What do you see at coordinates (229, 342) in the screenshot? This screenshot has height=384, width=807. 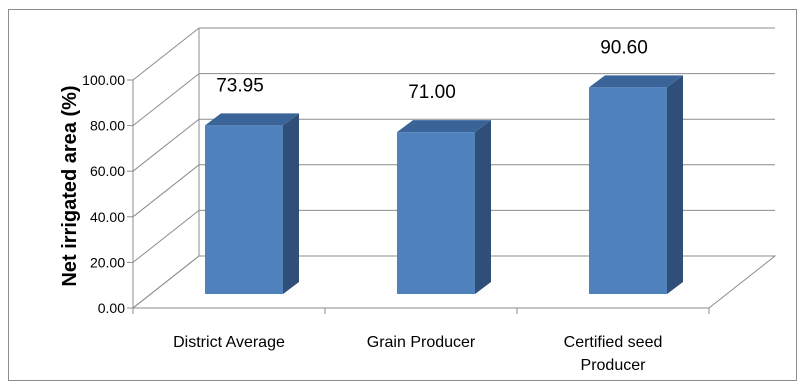 I see `x-category-label: District Average` at bounding box center [229, 342].